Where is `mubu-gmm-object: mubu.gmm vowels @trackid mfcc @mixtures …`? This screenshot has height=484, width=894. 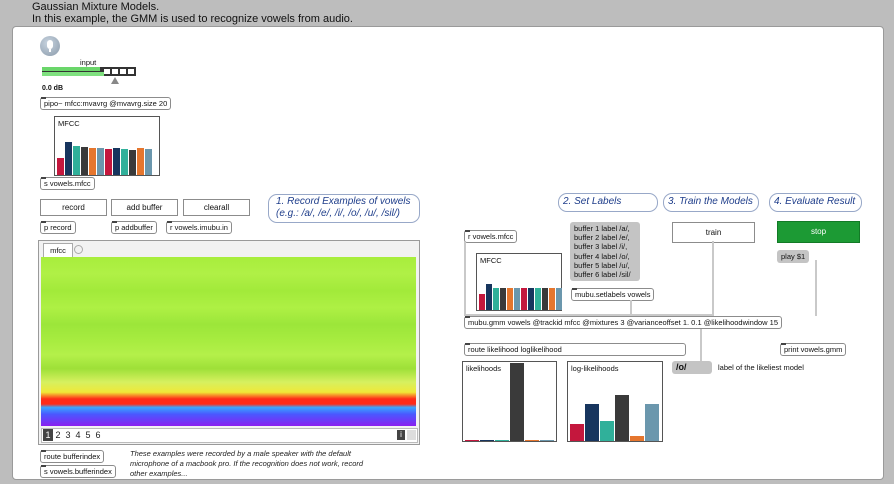 mubu-gmm-object: mubu.gmm vowels @trackid mfcc @mixtures … is located at coordinates (623, 322).